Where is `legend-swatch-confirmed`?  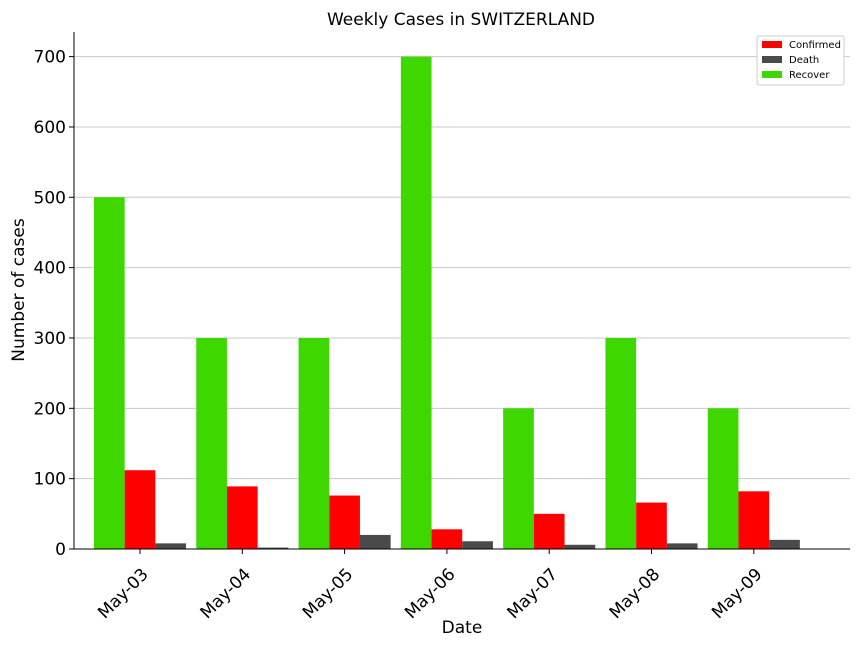
legend-swatch-confirmed is located at coordinates (772, 44).